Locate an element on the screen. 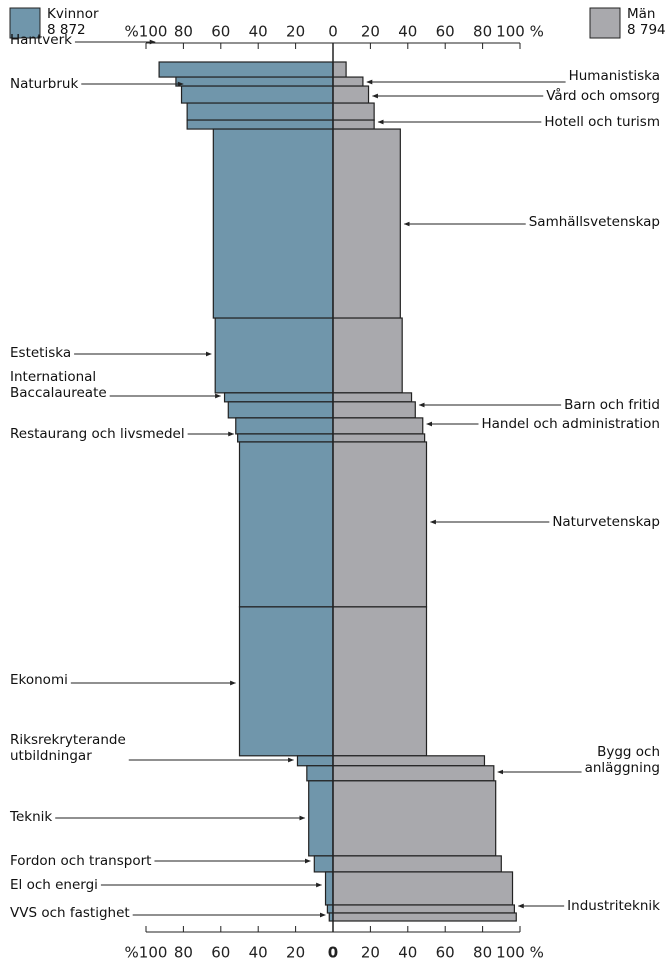 The width and height of the screenshot is (667, 966). category-label: Samhällsvetenskap is located at coordinates (594, 222).